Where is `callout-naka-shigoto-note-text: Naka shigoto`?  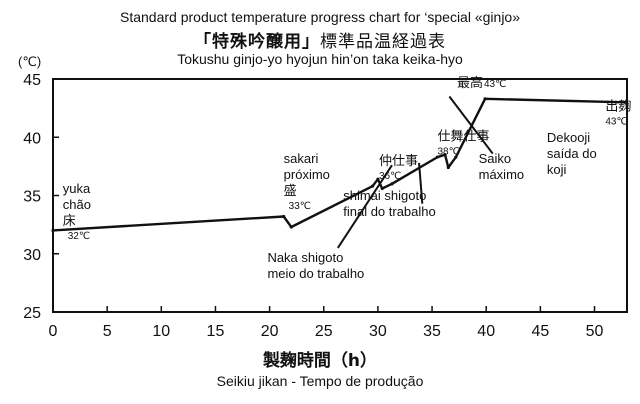
callout-naka-shigoto-note-text: Naka shigoto is located at coordinates (305, 257).